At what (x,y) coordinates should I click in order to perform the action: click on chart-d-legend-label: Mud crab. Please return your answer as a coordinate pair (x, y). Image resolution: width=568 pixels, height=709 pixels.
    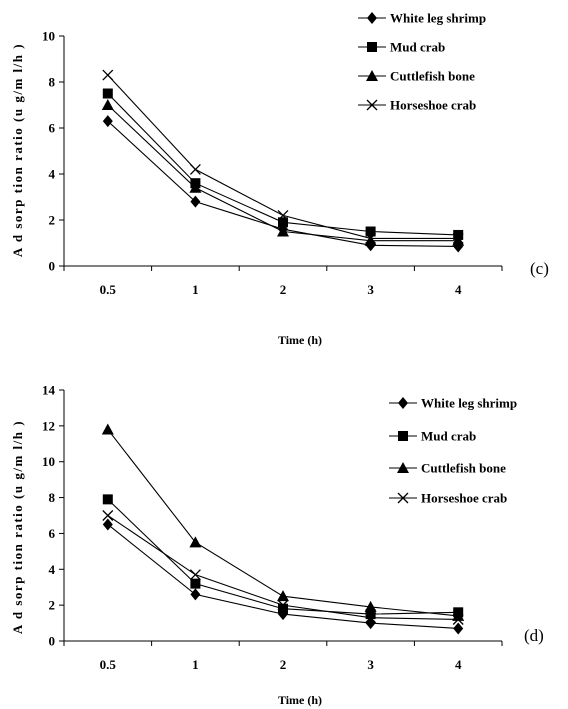
    Looking at the image, I should click on (448, 436).